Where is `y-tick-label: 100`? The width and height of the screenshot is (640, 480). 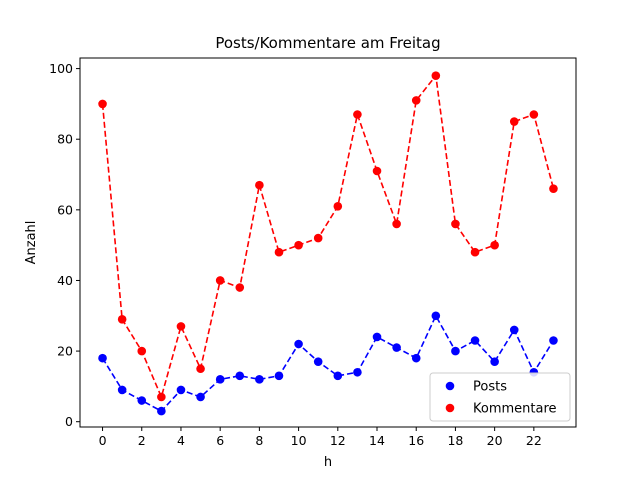
y-tick-label: 100 is located at coordinates (61, 68).